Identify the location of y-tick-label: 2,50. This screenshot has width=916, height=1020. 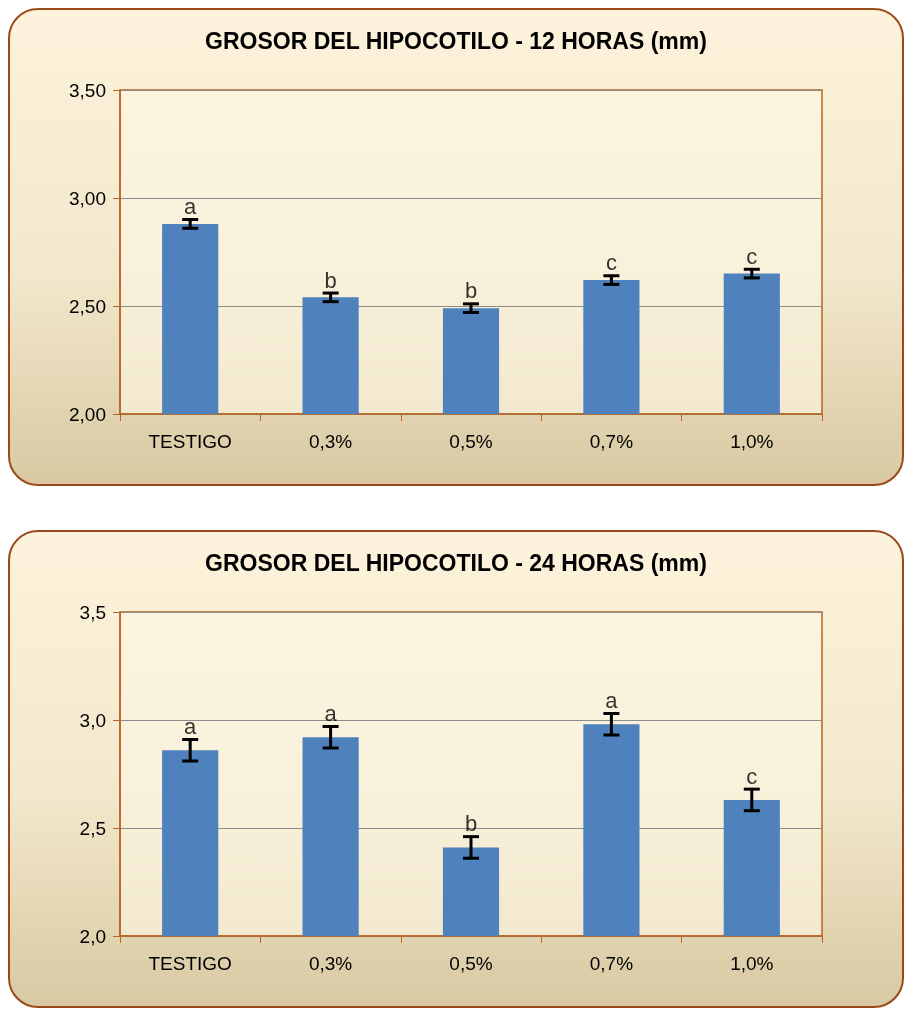
(87, 306).